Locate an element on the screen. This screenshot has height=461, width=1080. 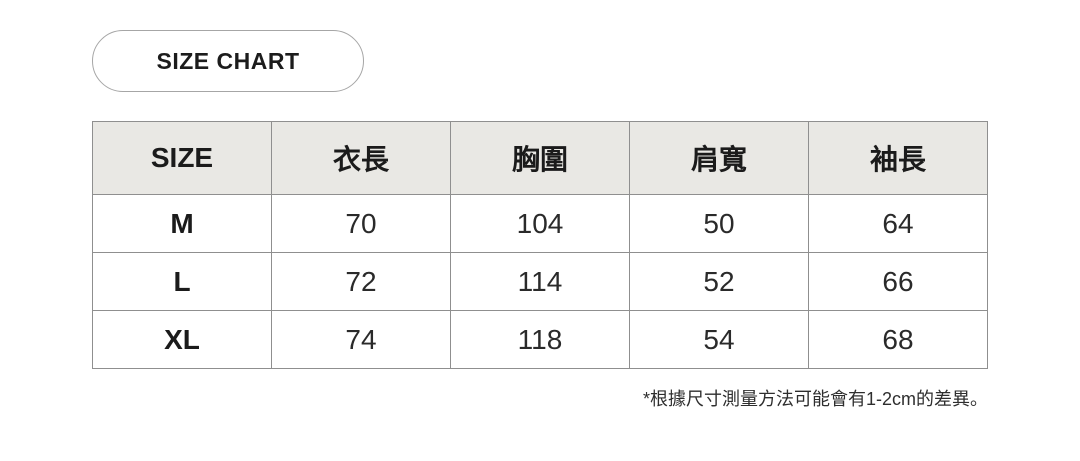
table-row-l: L 72 114 52 66 is located at coordinates (540, 281).